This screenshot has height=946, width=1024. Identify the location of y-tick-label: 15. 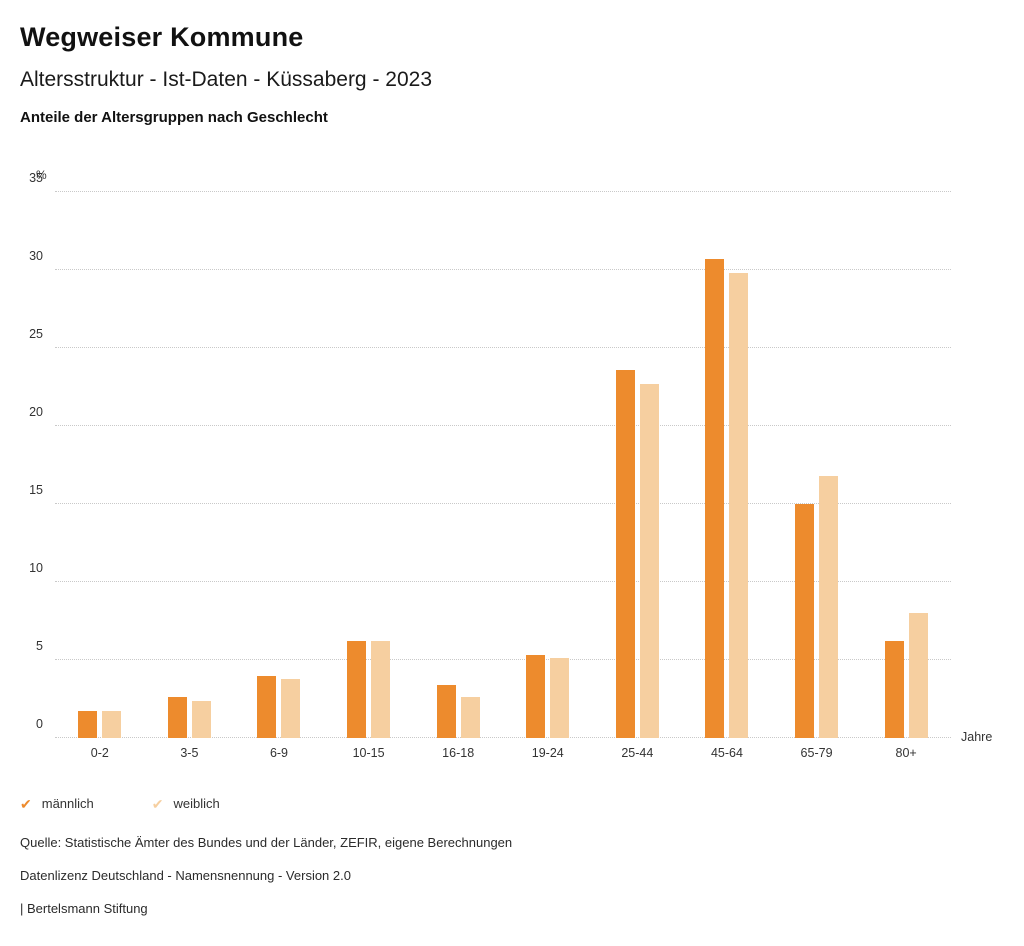
(36, 490).